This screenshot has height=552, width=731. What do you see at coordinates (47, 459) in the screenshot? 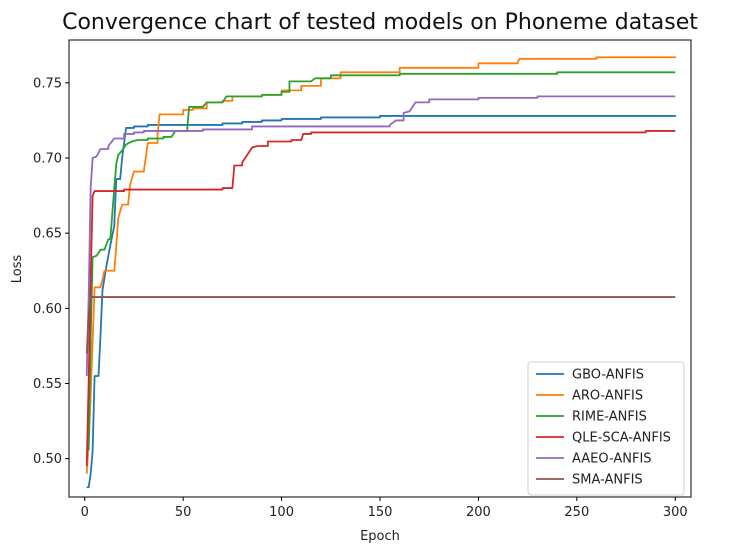
I see `y-tick-label: 0.50` at bounding box center [47, 459].